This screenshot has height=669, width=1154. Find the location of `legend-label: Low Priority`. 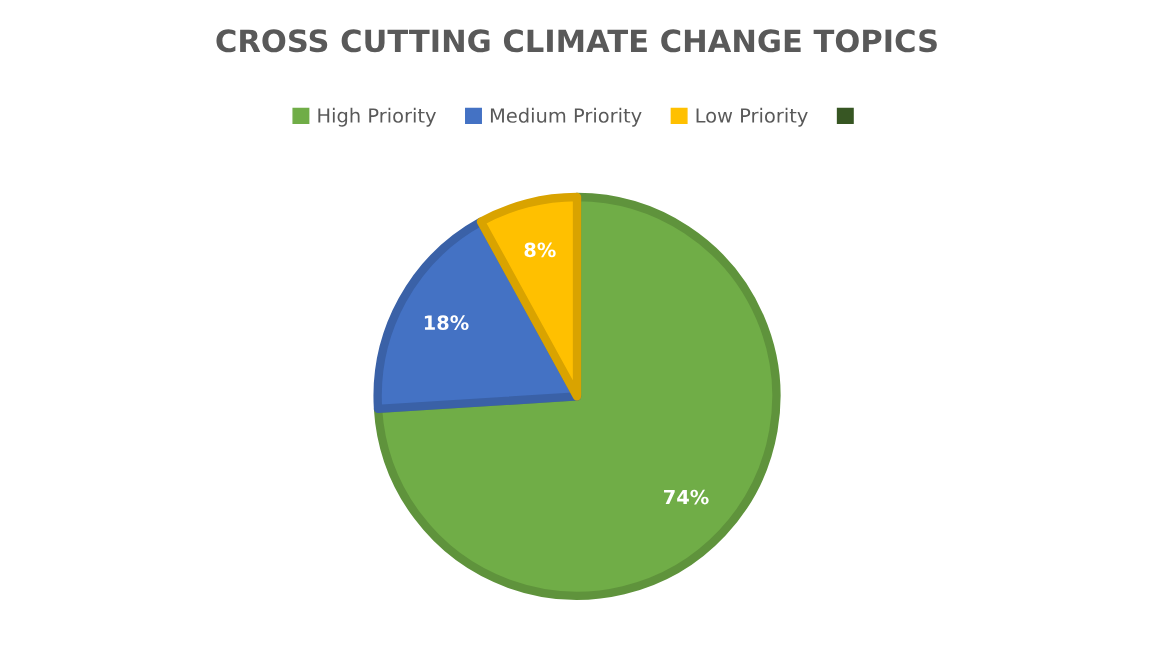

legend-label: Low Priority is located at coordinates (752, 117).